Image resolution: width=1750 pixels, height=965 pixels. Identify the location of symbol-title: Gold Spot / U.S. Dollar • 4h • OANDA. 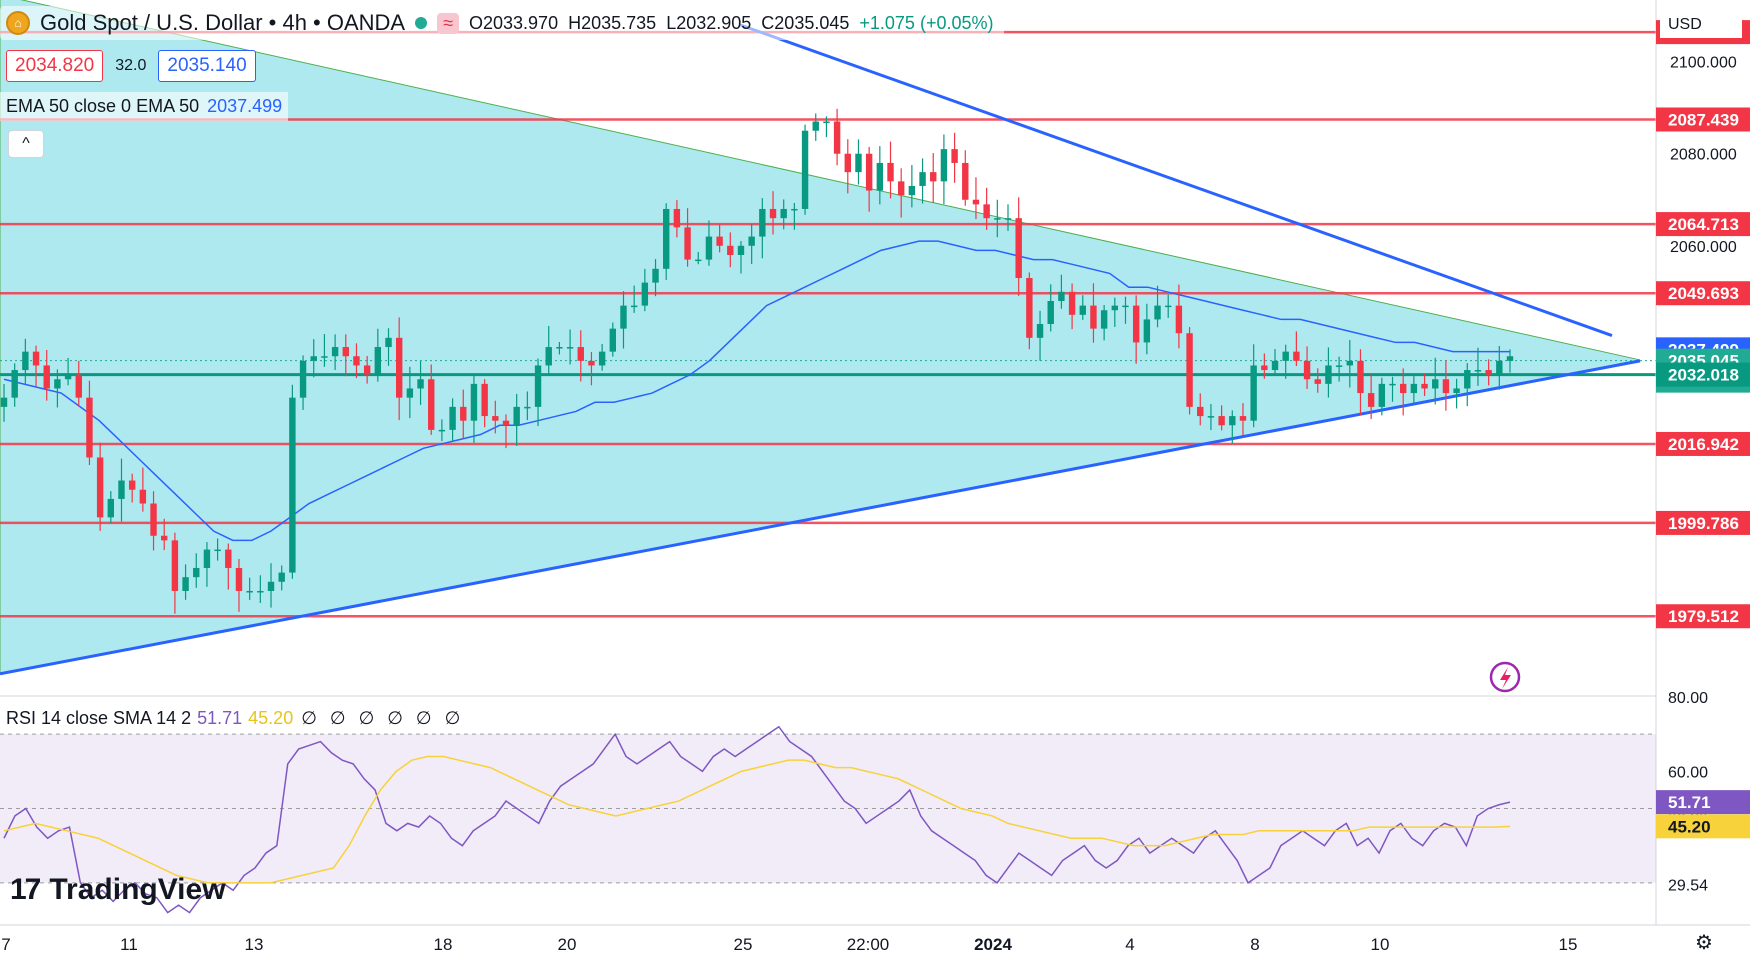
(223, 22).